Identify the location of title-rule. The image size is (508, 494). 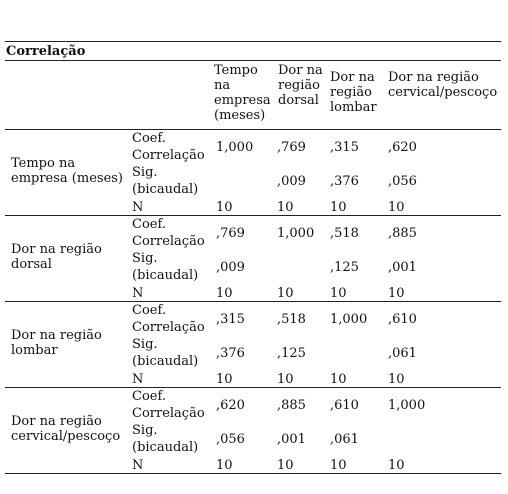
(253, 60).